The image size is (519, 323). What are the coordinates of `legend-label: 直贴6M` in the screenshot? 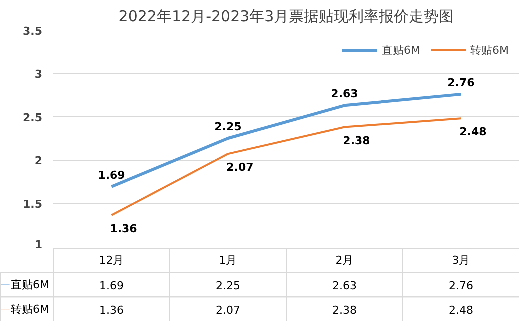 It's located at (401, 50).